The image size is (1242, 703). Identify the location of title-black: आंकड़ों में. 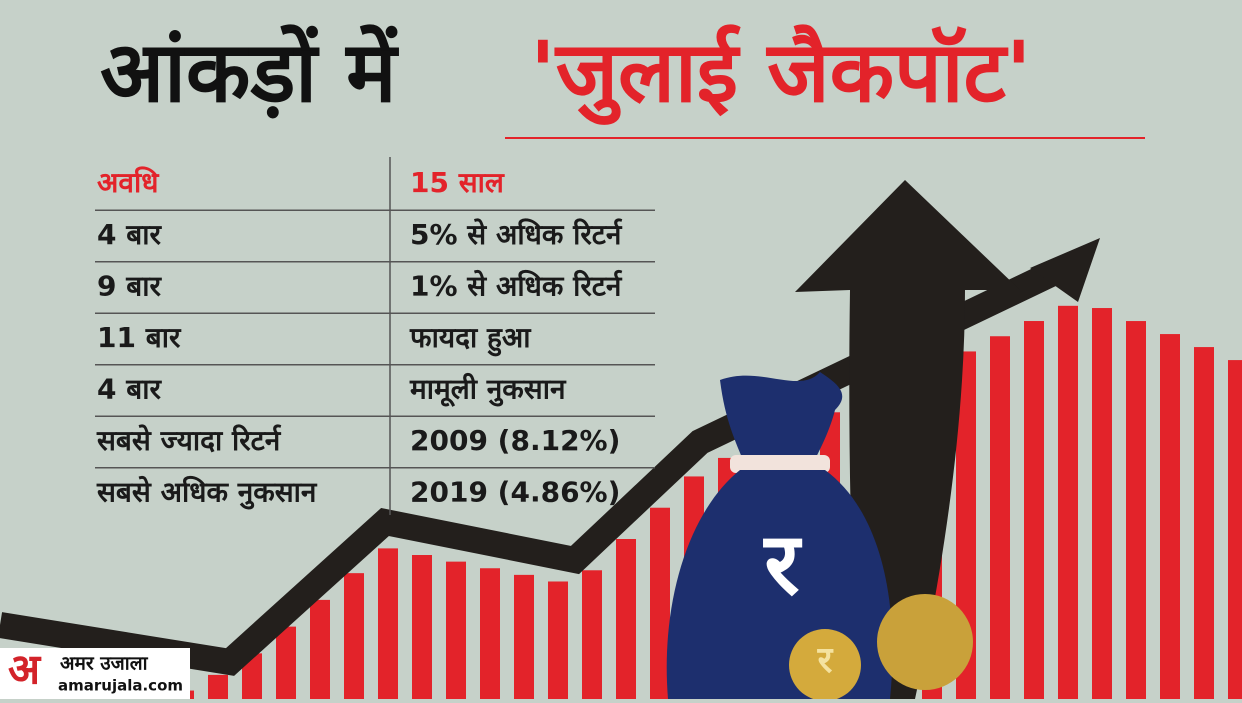
(249, 72).